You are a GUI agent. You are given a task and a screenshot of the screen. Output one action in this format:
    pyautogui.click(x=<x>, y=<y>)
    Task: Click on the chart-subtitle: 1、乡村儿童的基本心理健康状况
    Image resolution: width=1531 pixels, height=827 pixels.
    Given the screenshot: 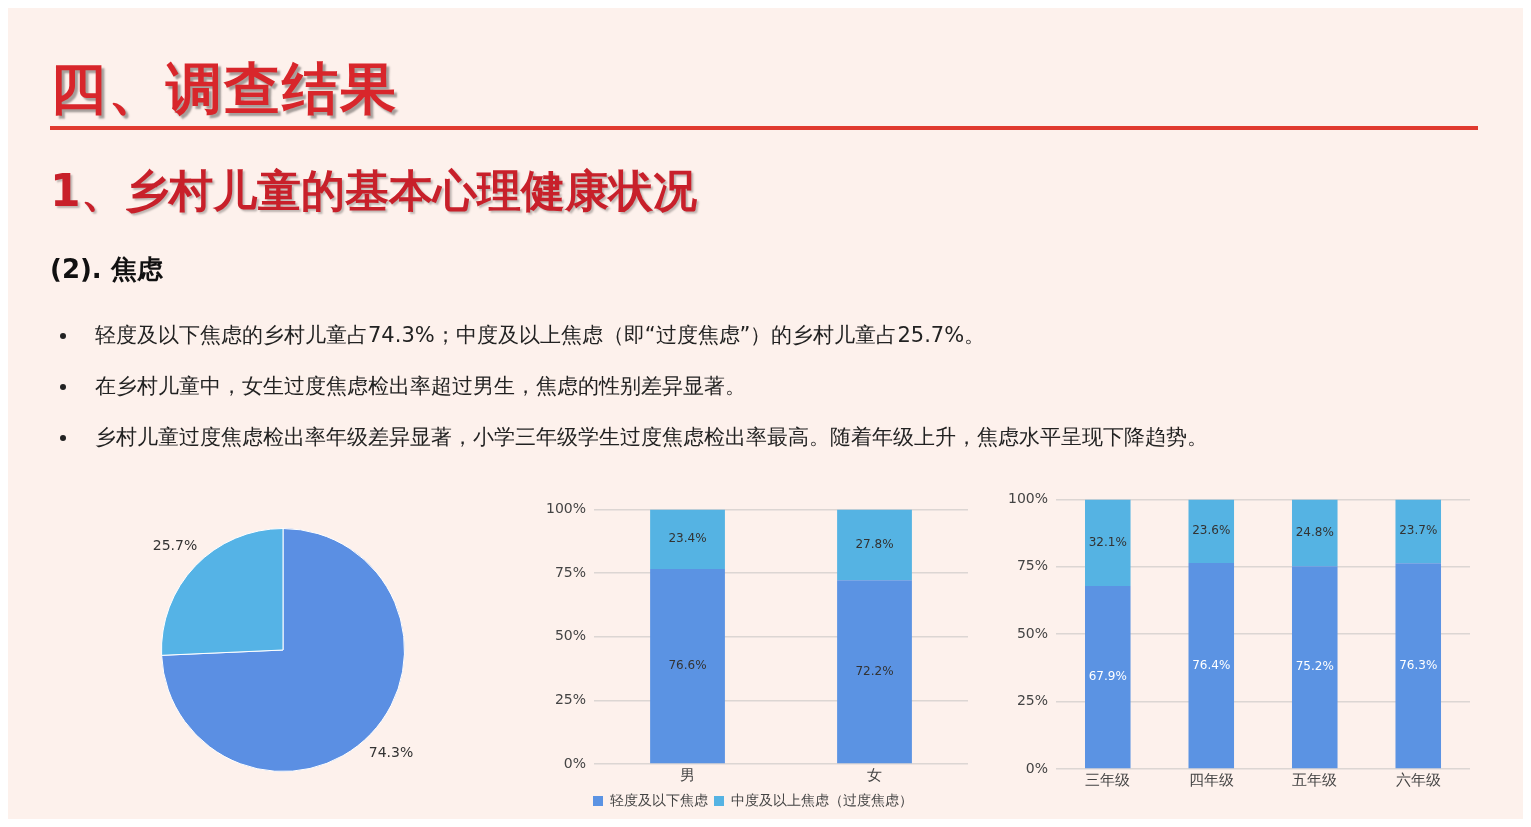 What is the action you would take?
    pyautogui.click(x=373, y=191)
    